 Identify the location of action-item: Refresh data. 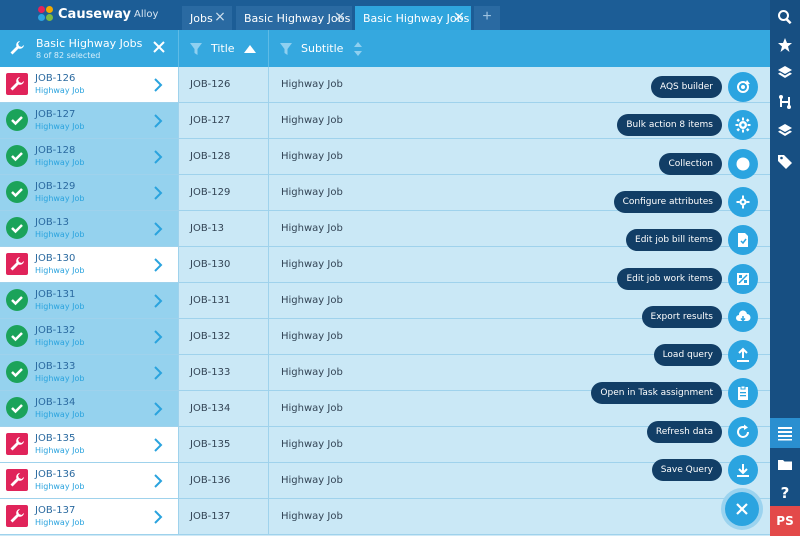
(702, 432).